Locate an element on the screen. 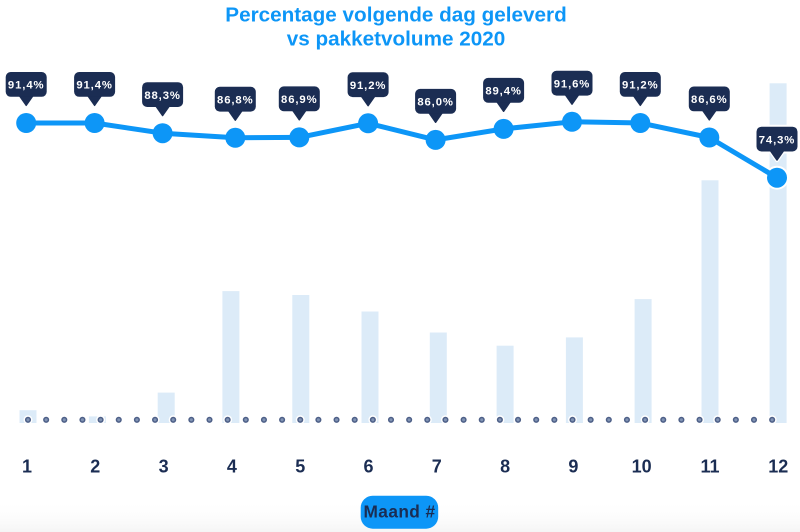  svg-text: 89,4% is located at coordinates (503, 92).